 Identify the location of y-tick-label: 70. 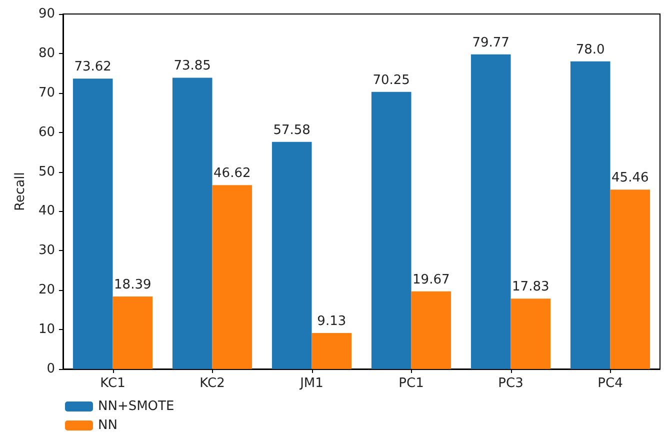
(46, 92).